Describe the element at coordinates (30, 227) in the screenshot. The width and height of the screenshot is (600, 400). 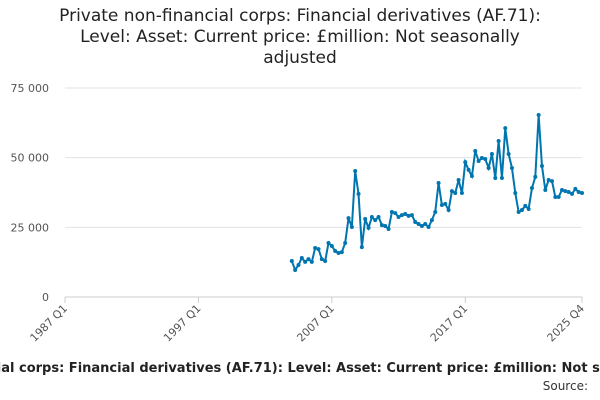
I see `y-tick-label: 25 000` at that location.